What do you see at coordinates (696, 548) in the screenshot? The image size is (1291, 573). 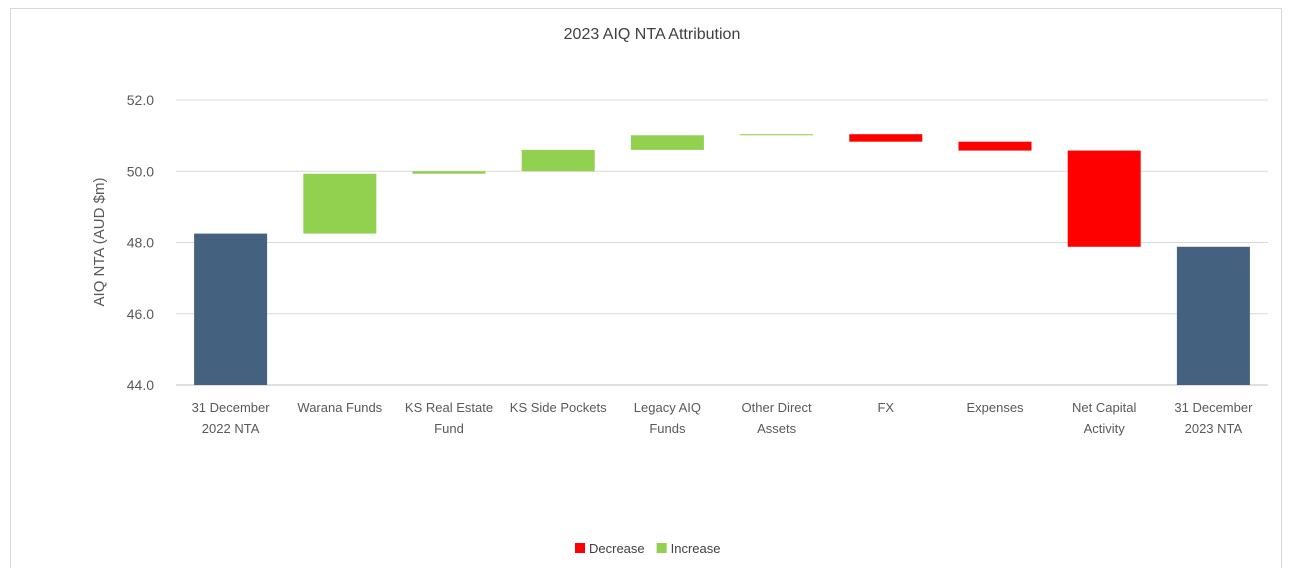 I see `legend-label-increase: Increase` at bounding box center [696, 548].